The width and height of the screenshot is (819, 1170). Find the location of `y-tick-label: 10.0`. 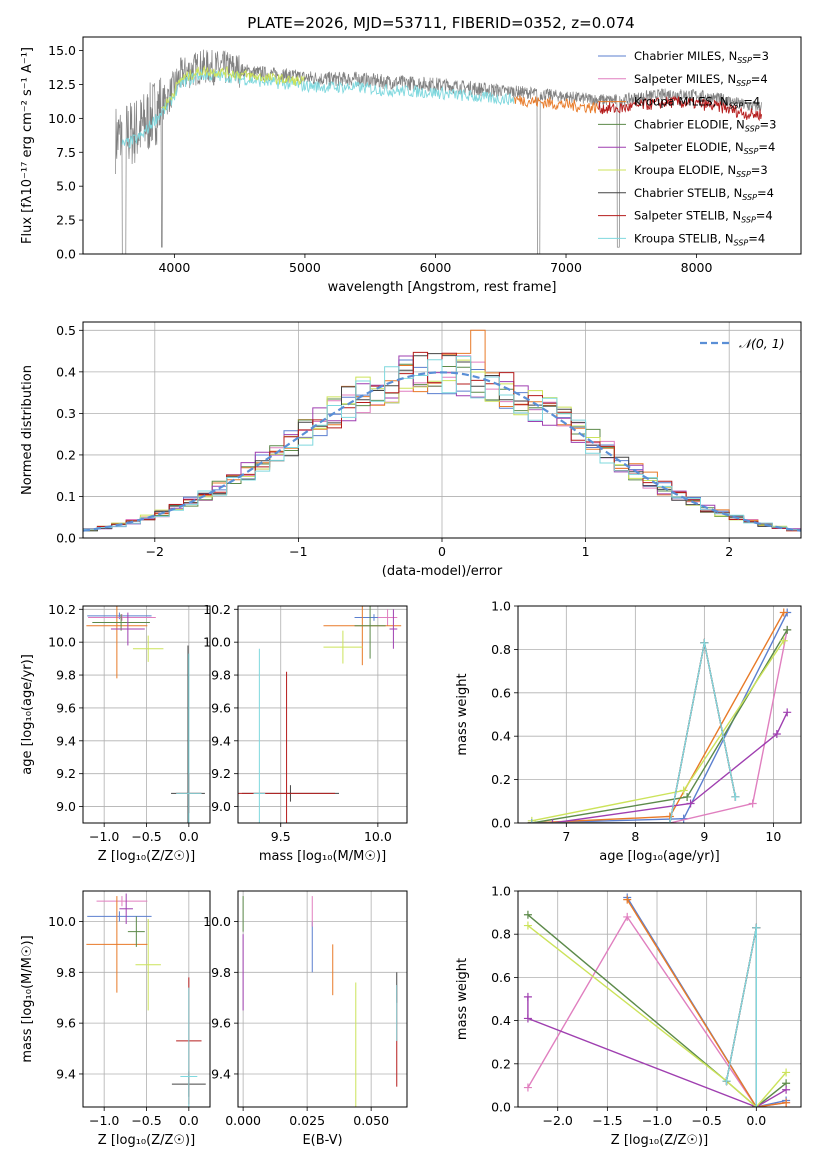

y-tick-label: 10.0 is located at coordinates (62, 642).